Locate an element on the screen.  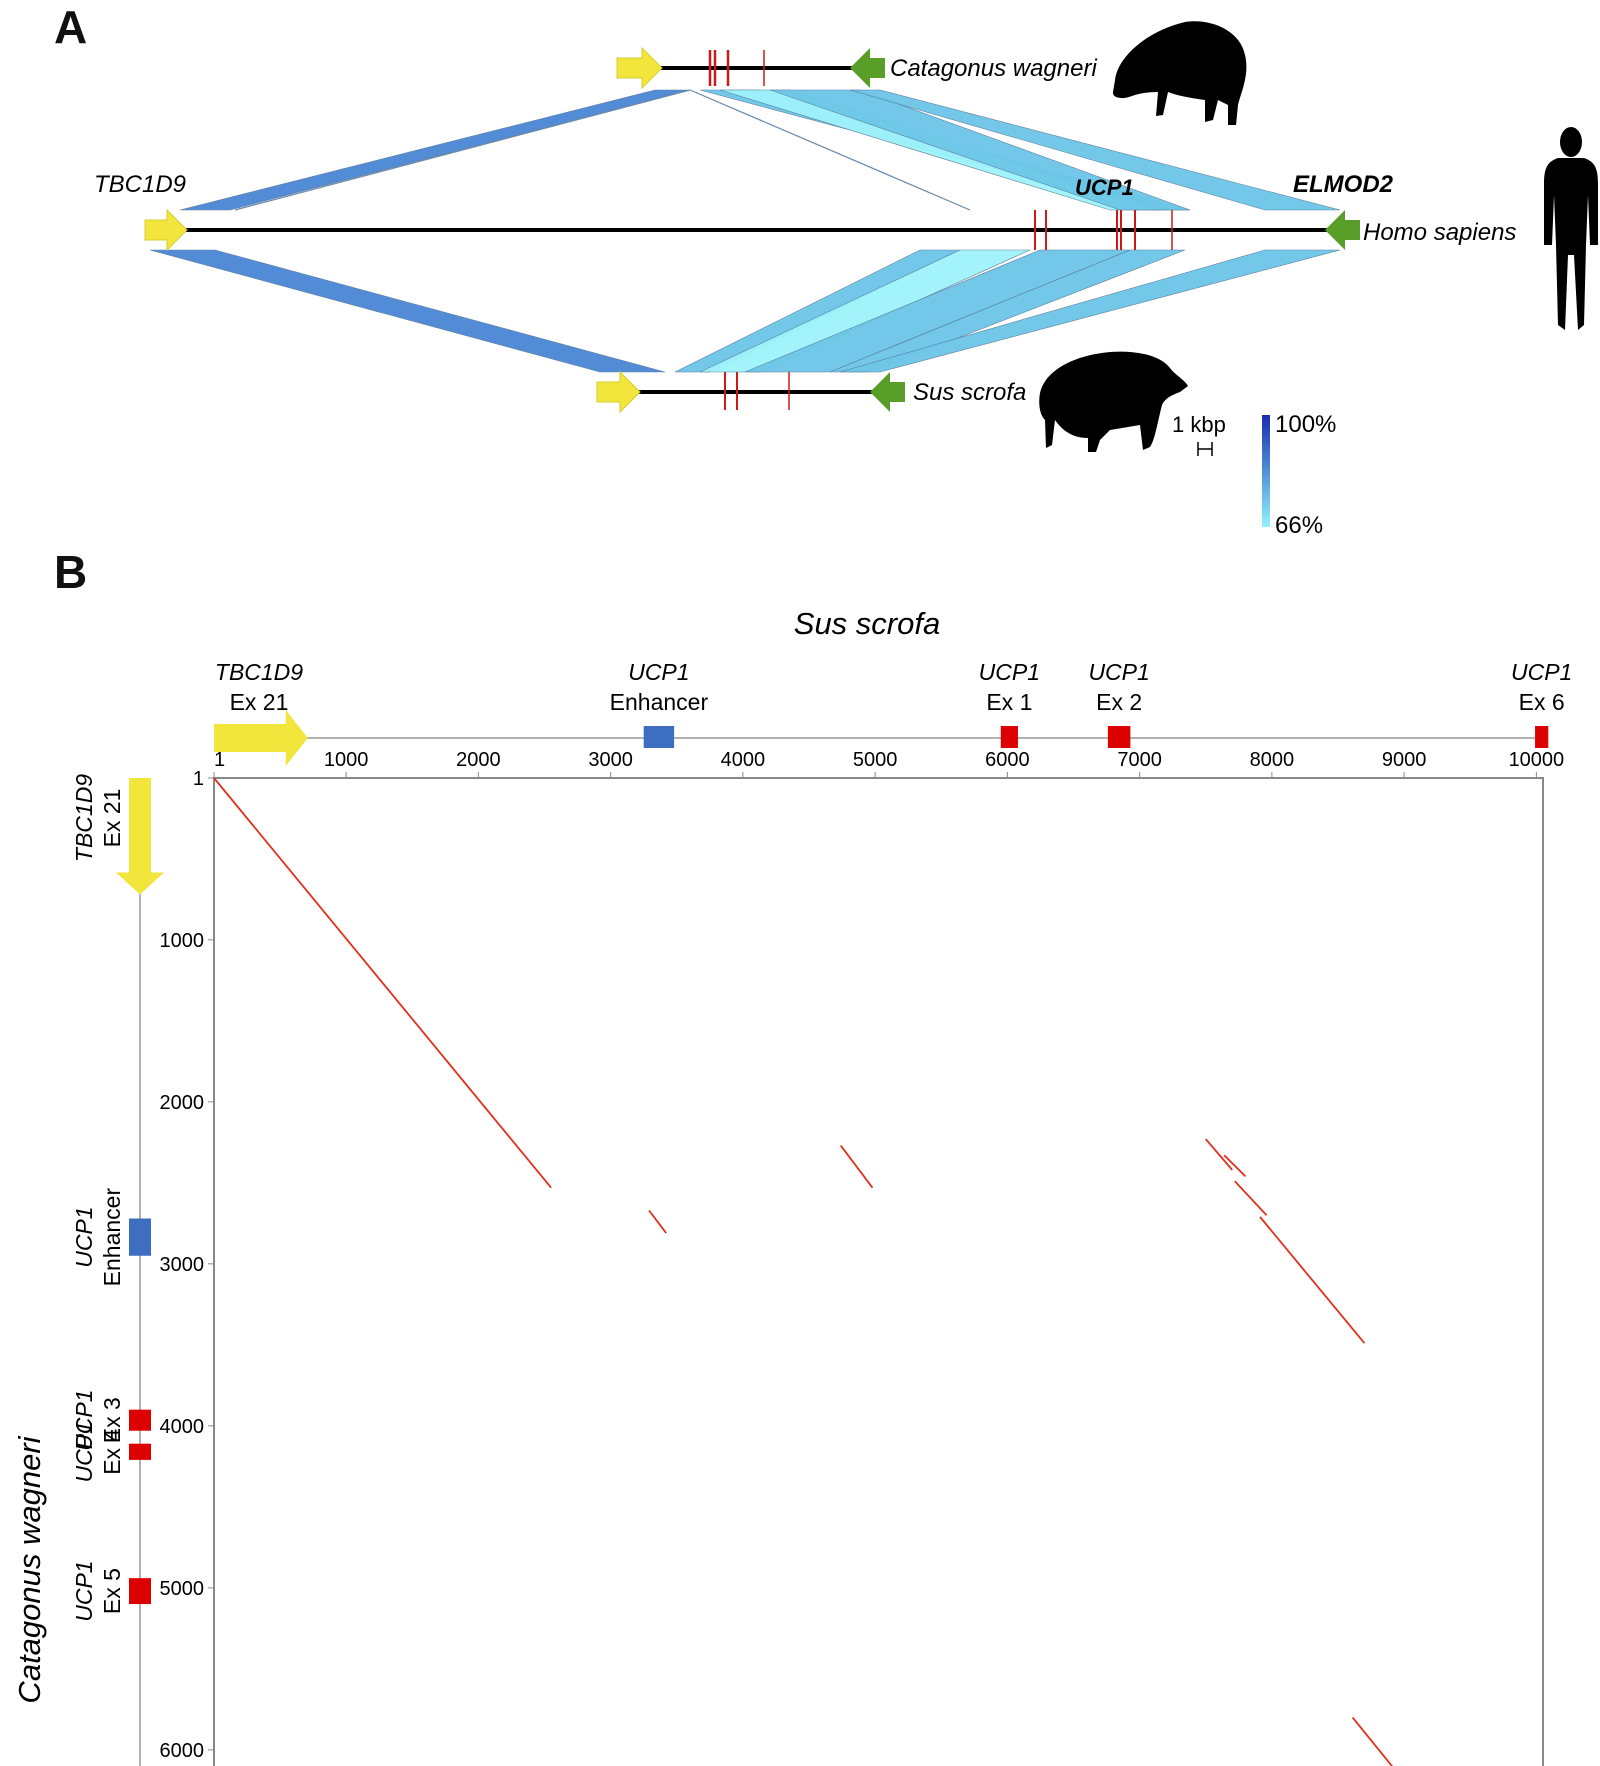
panel-a-label: A is located at coordinates (71, 27).